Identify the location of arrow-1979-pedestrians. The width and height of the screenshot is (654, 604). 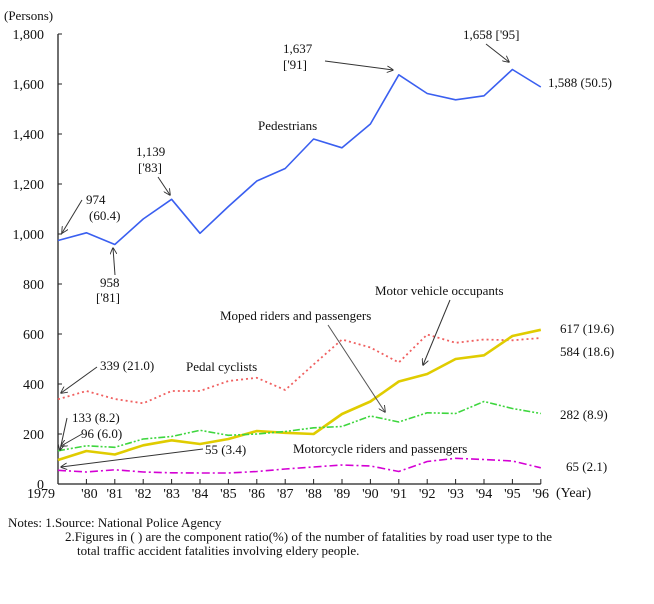
(72, 216).